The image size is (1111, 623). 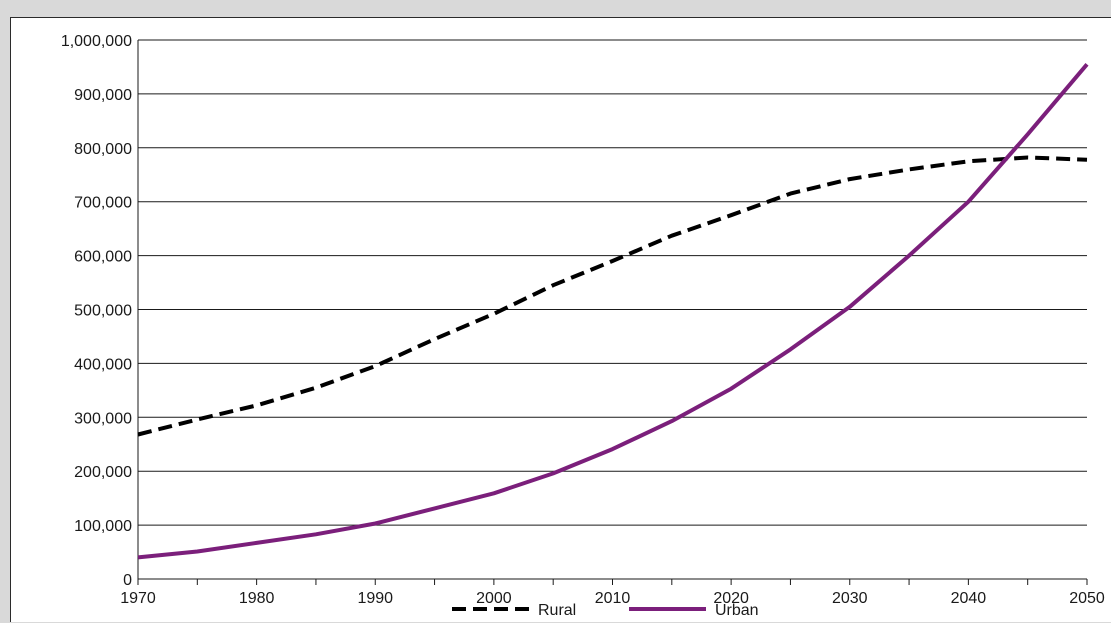 I want to click on x-tick-label: 1990, so click(x=375, y=598).